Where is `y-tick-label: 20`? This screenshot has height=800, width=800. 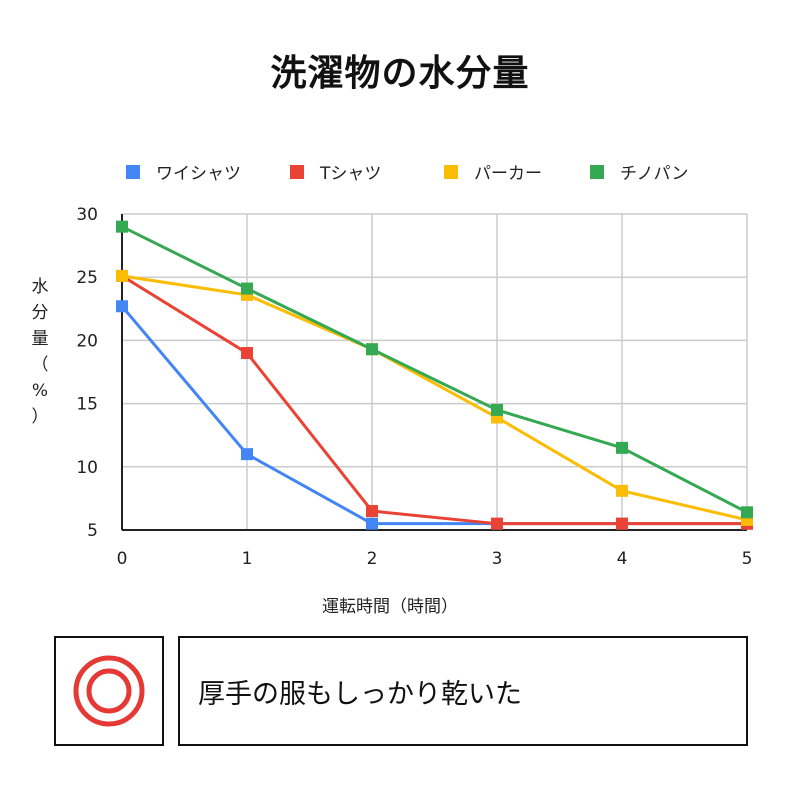
y-tick-label: 20 is located at coordinates (87, 341).